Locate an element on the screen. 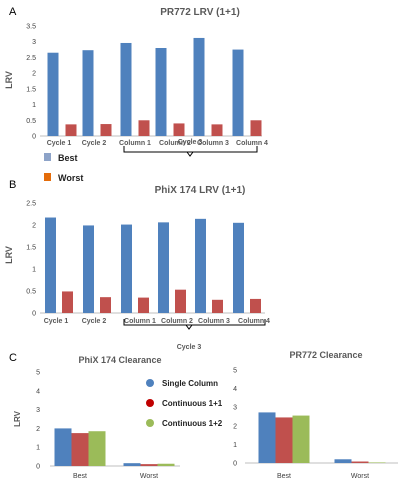 The image size is (400, 484). chart-c1-title: PhiX 174 Clearance is located at coordinates (119, 360).